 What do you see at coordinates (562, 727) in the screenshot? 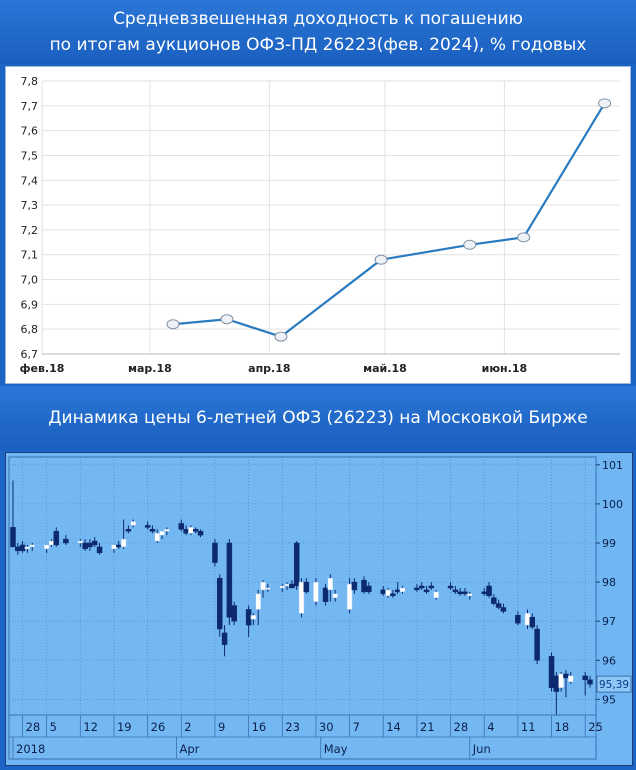
I see `date-tick-label: 18` at bounding box center [562, 727].